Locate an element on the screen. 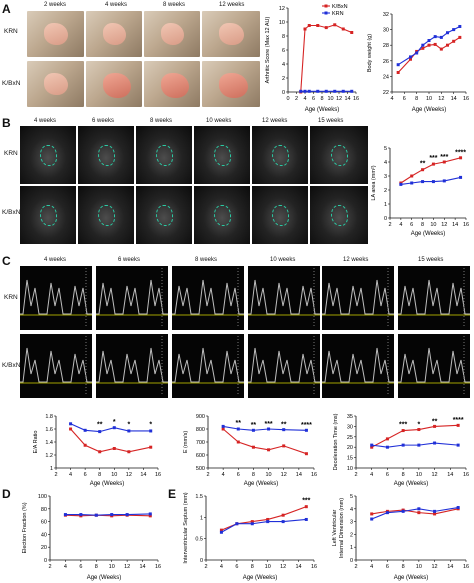 This screenshot has width=474, height=583. y-tick-label: 32 is located at coordinates (386, 15).